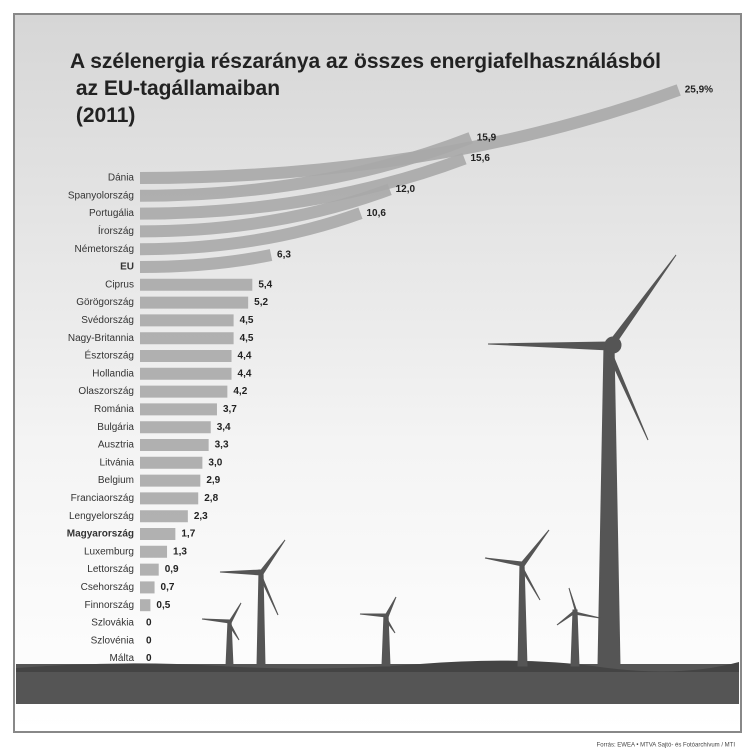  I want to click on category-label: Hollandia, so click(113, 373).